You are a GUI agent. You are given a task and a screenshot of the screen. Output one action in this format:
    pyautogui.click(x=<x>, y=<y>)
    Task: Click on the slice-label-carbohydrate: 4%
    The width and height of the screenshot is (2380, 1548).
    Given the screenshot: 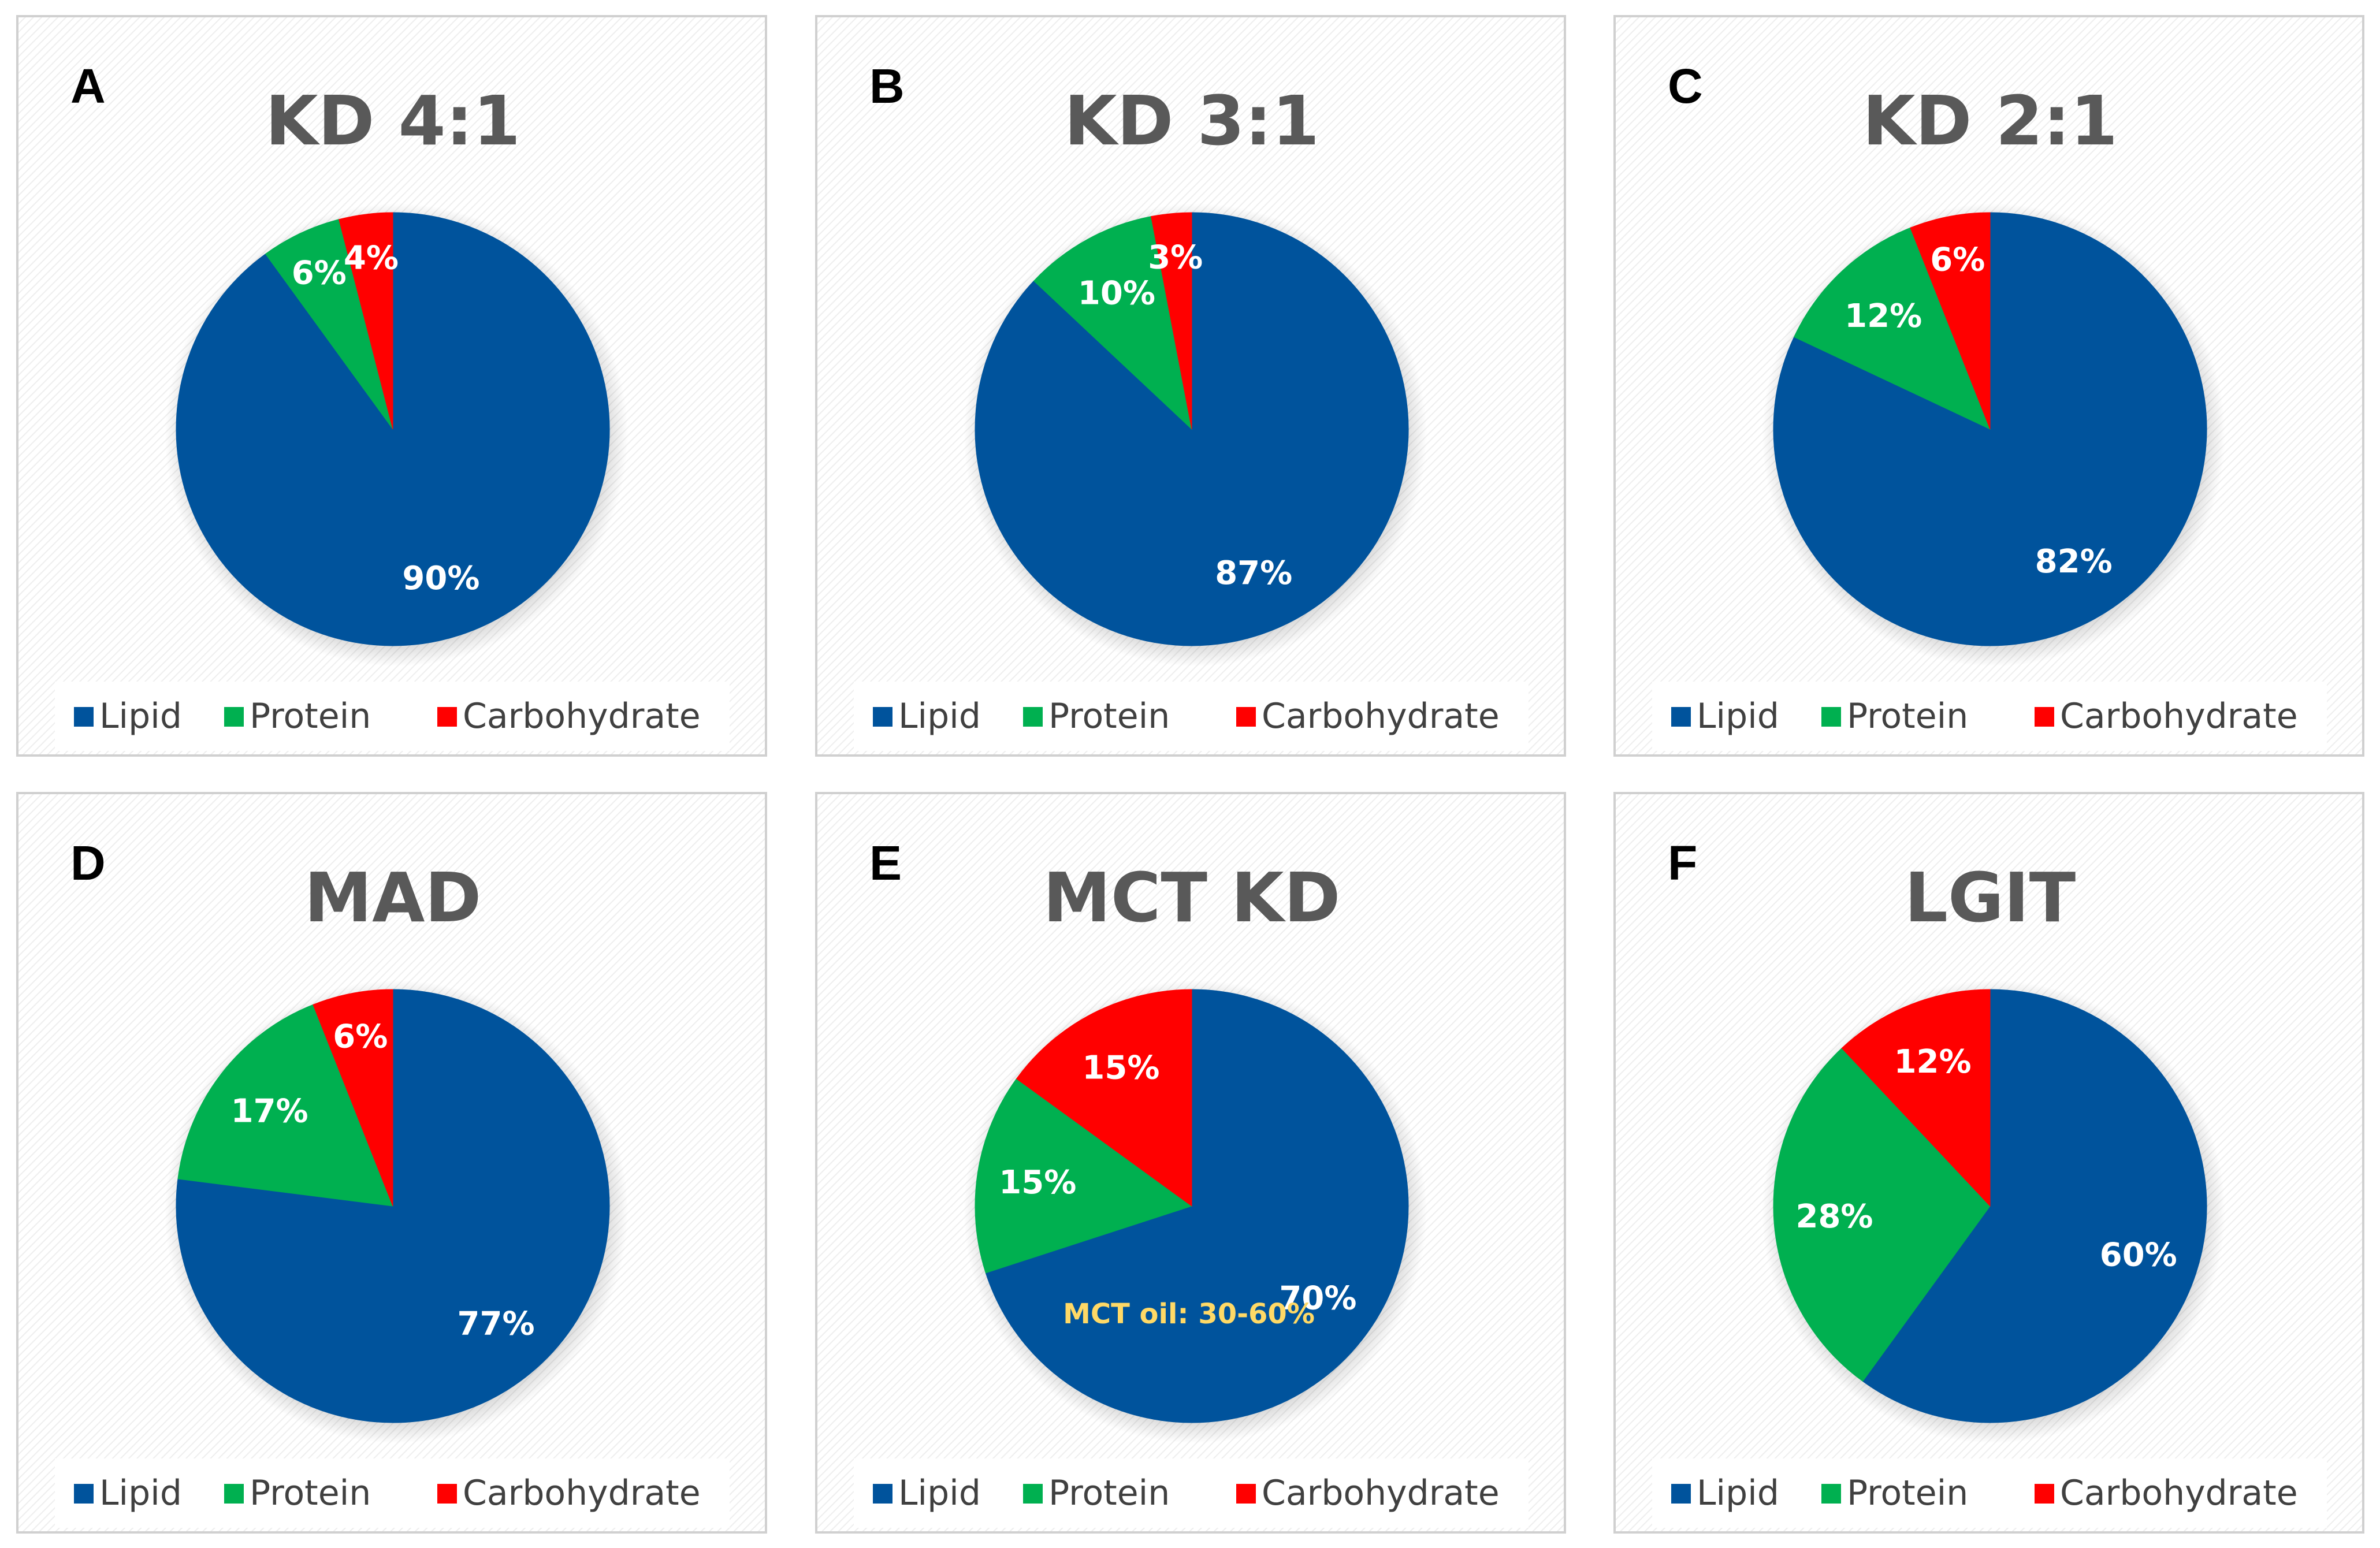 What is the action you would take?
    pyautogui.click(x=371, y=258)
    